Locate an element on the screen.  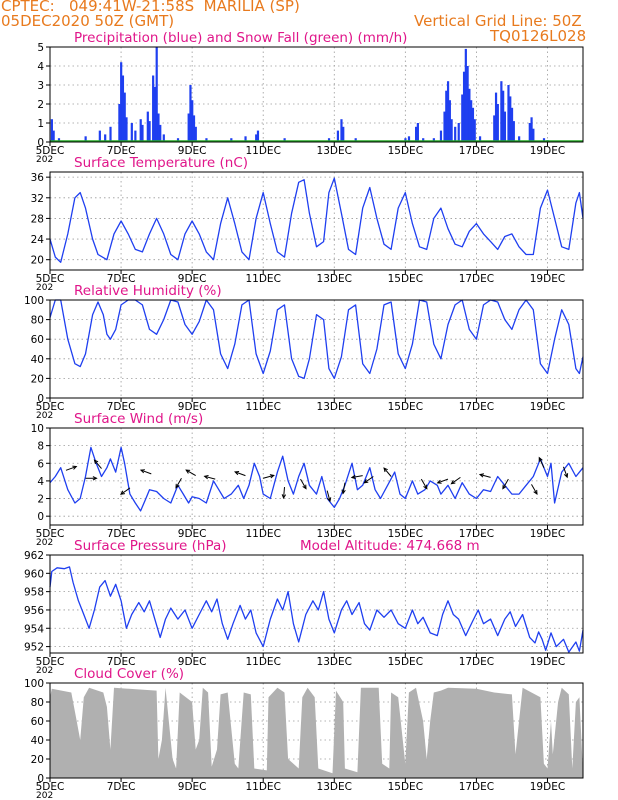
y-tick-label: 962 is located at coordinates (34, 556).